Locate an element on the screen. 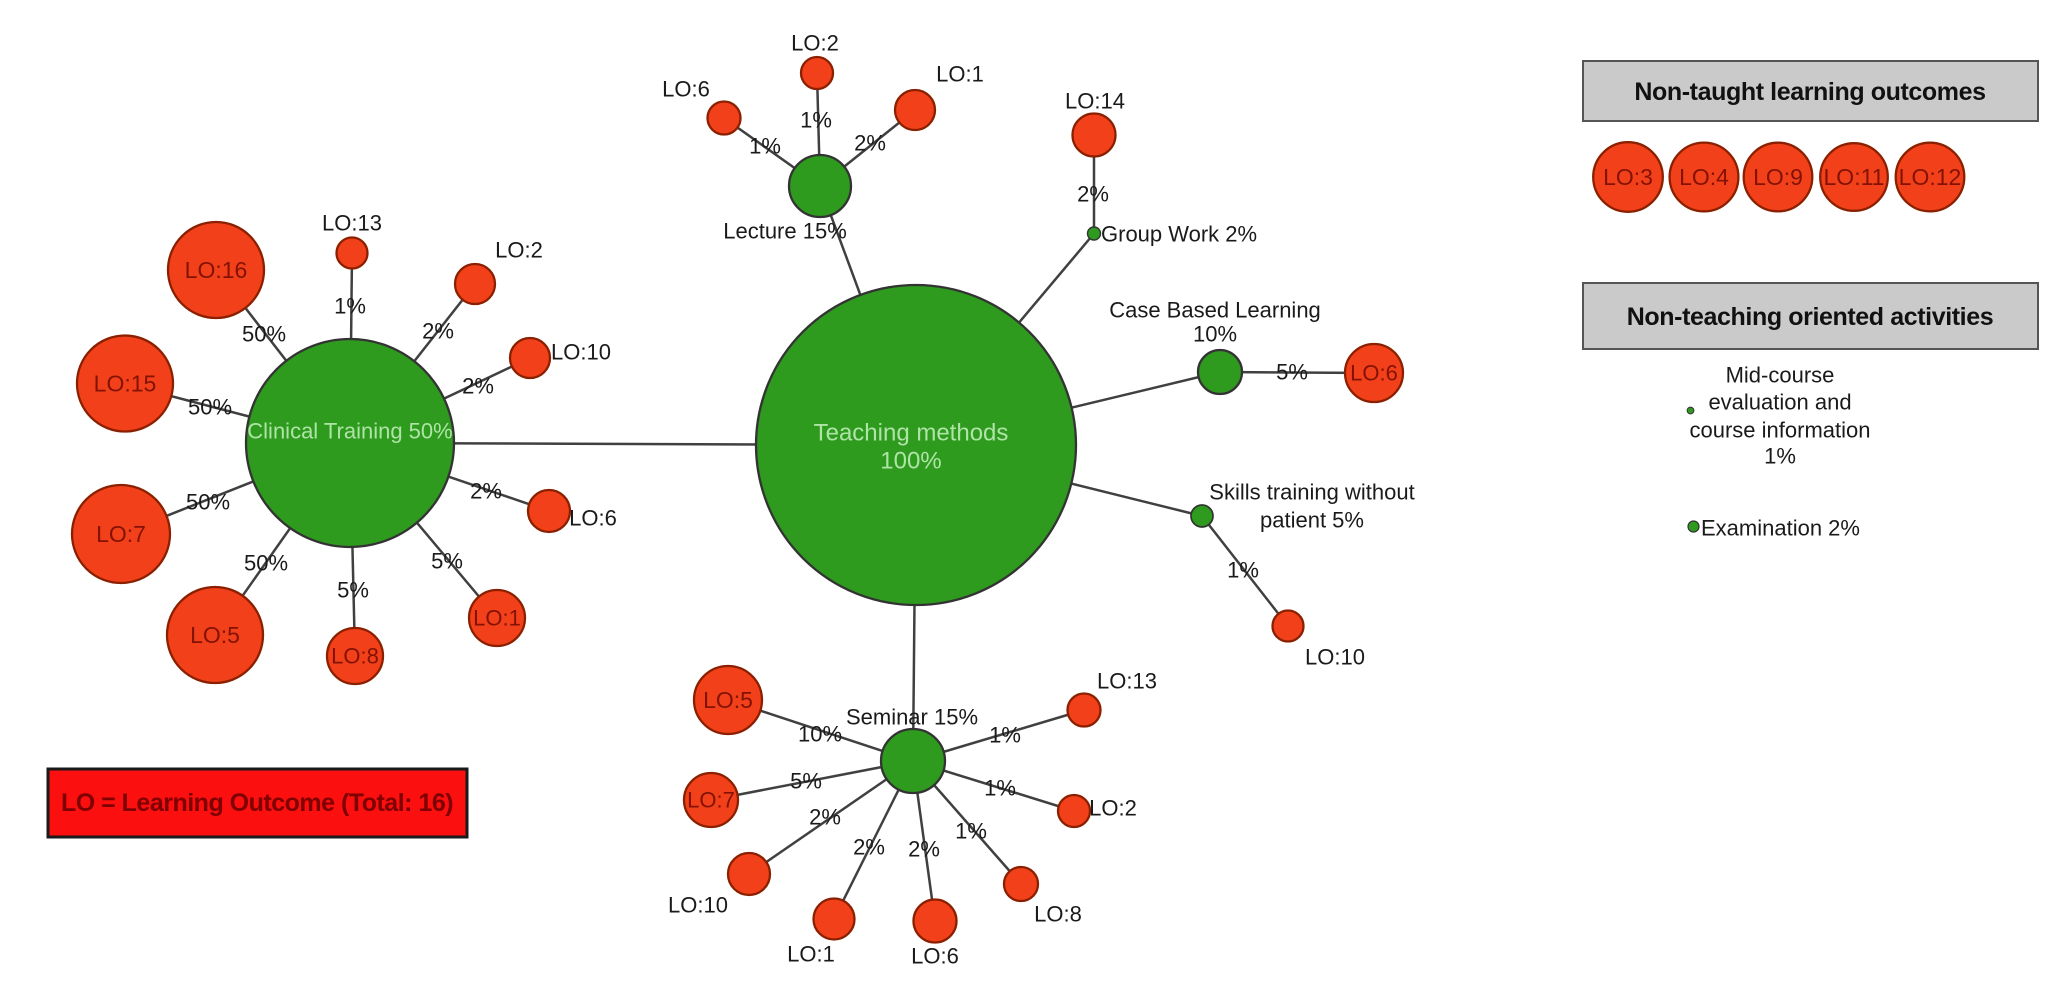 The image size is (2059, 1001). svg-text: LO:3 is located at coordinates (1628, 177).